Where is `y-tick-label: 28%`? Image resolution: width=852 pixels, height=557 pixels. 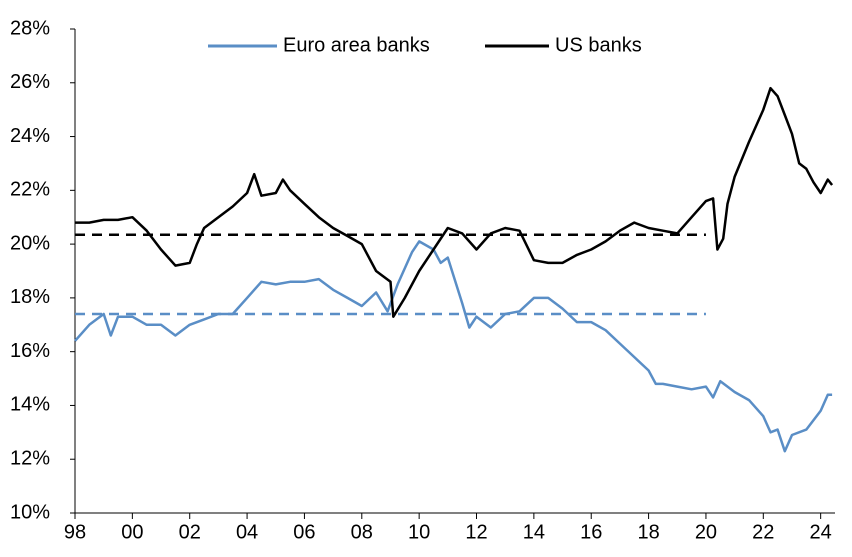
y-tick-label: 28% is located at coordinates (30, 28).